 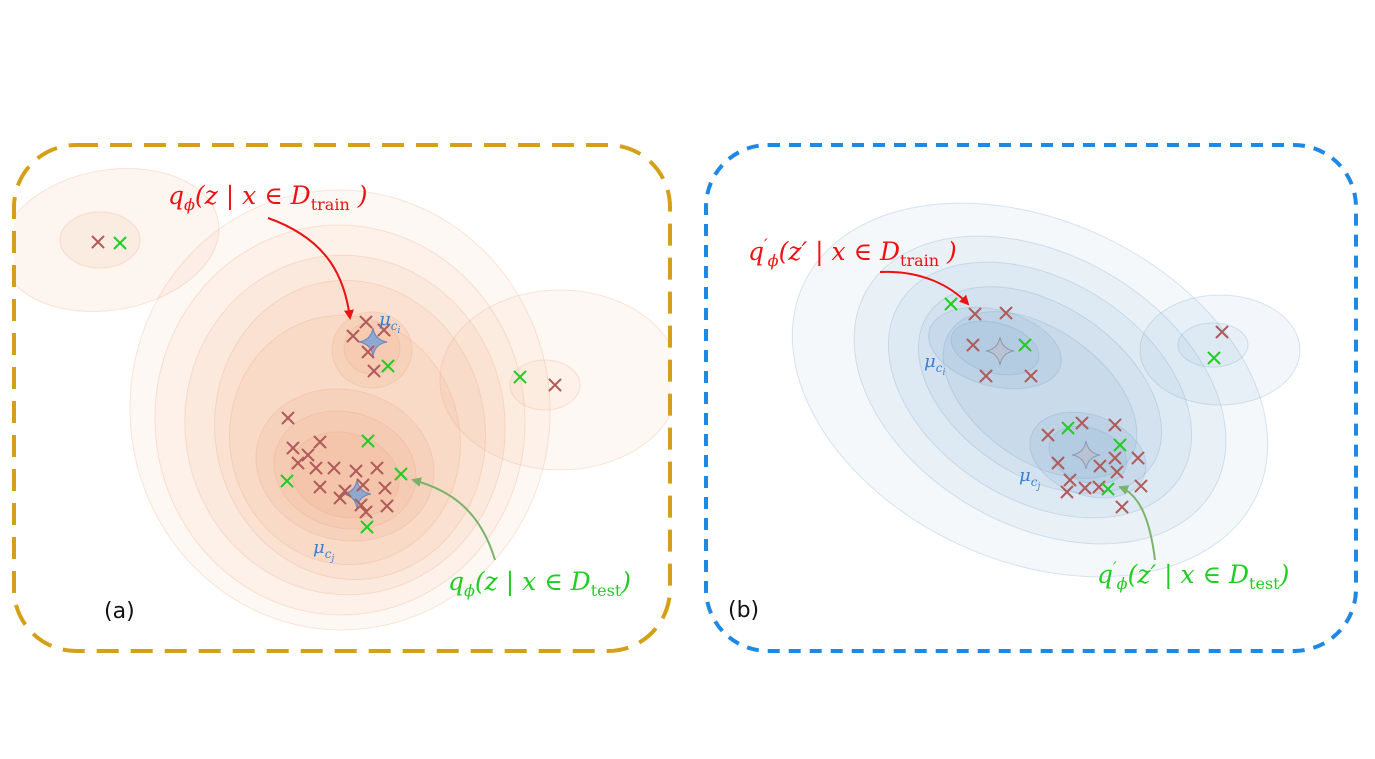 What do you see at coordinates (453, 519) in the screenshot?
I see `test-arrow-a` at bounding box center [453, 519].